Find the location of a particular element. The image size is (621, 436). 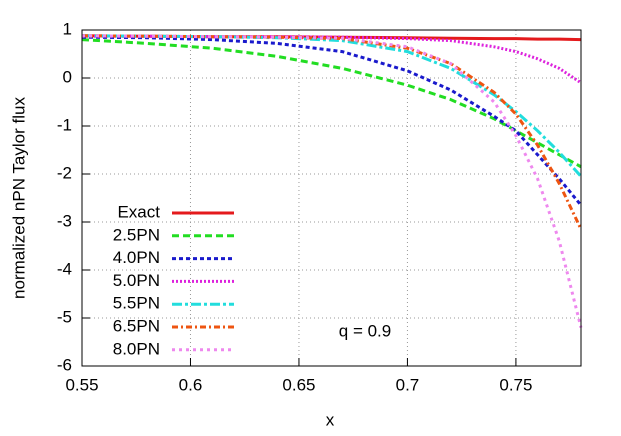

y-tick-label: 0 is located at coordinates (67, 76).